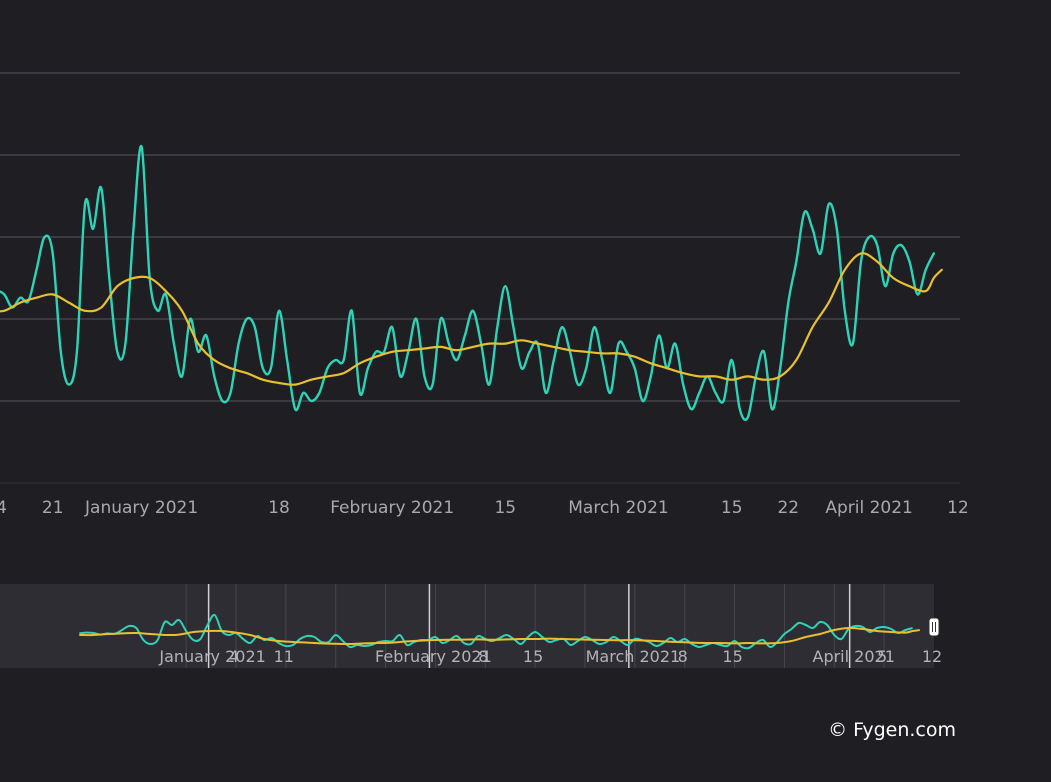 The height and width of the screenshot is (782, 1051). I want to click on navigator-background, so click(467, 626).